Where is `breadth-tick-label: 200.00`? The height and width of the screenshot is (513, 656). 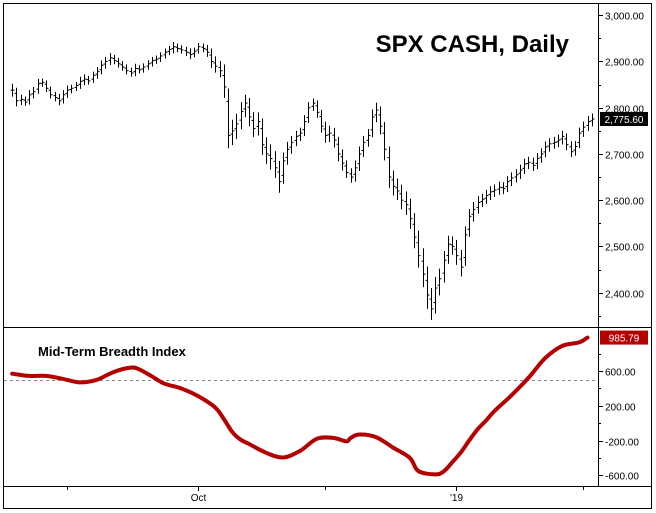 breadth-tick-label: 200.00 is located at coordinates (620, 408).